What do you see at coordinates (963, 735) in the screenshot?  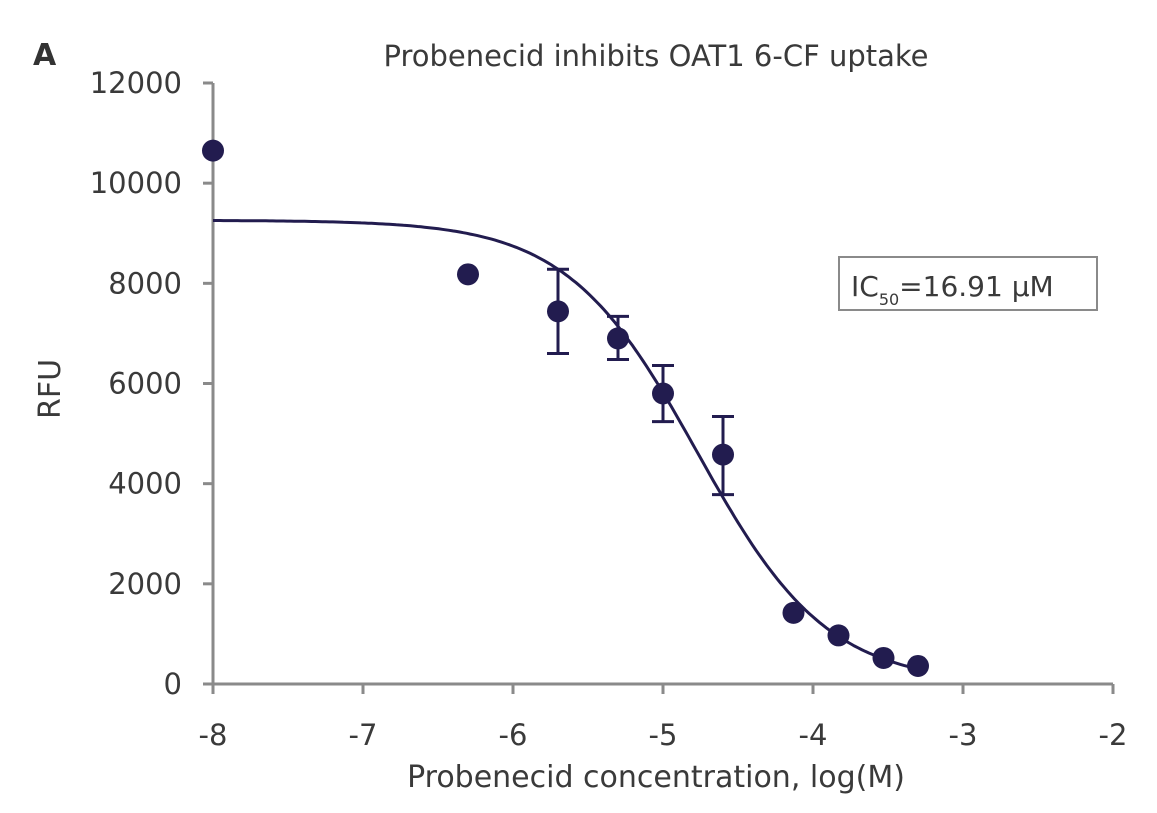 I see `x-tick-label: -3` at bounding box center [963, 735].